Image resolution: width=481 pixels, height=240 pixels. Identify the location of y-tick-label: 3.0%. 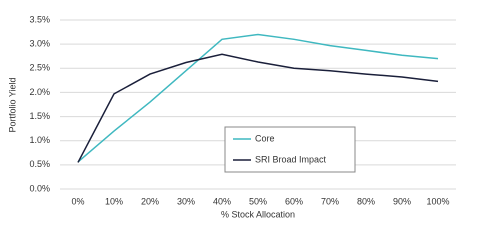
(39, 44).